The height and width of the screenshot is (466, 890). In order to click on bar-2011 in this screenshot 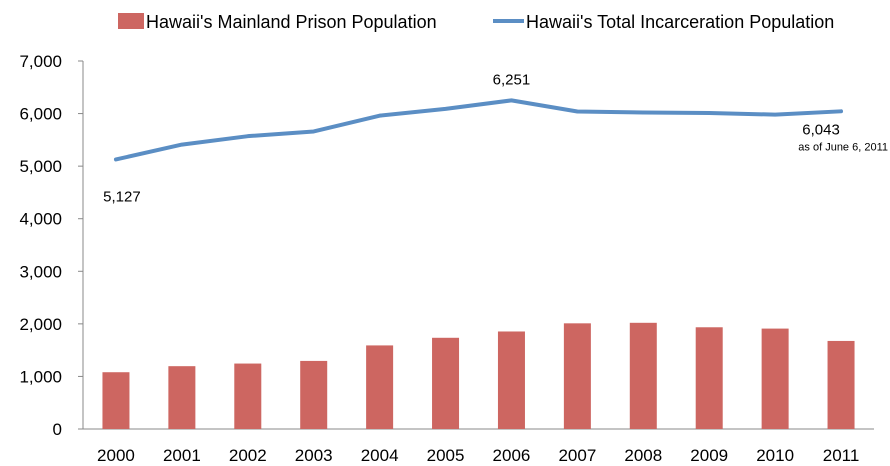, I will do `click(841, 384)`.